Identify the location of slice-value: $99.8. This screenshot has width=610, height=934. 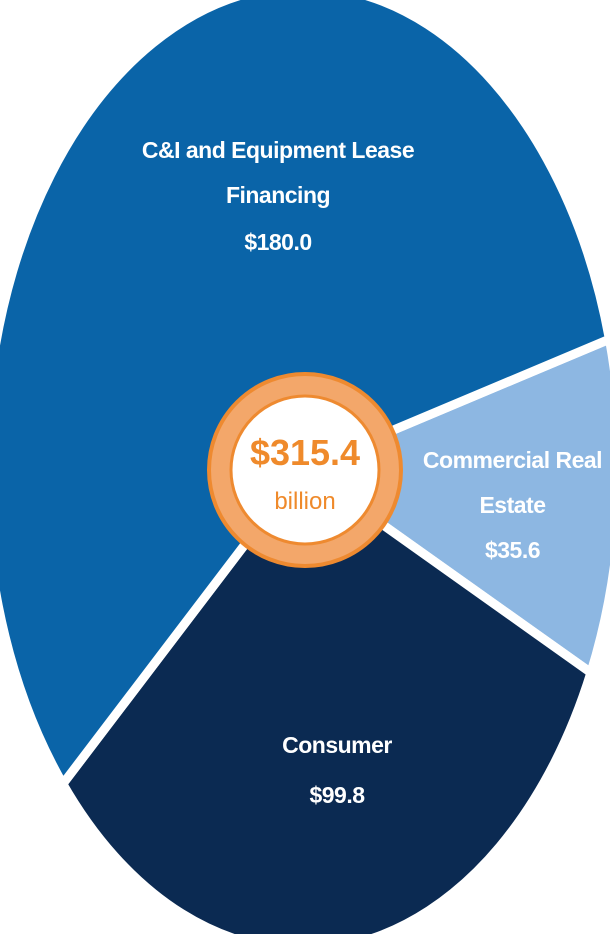
(337, 795).